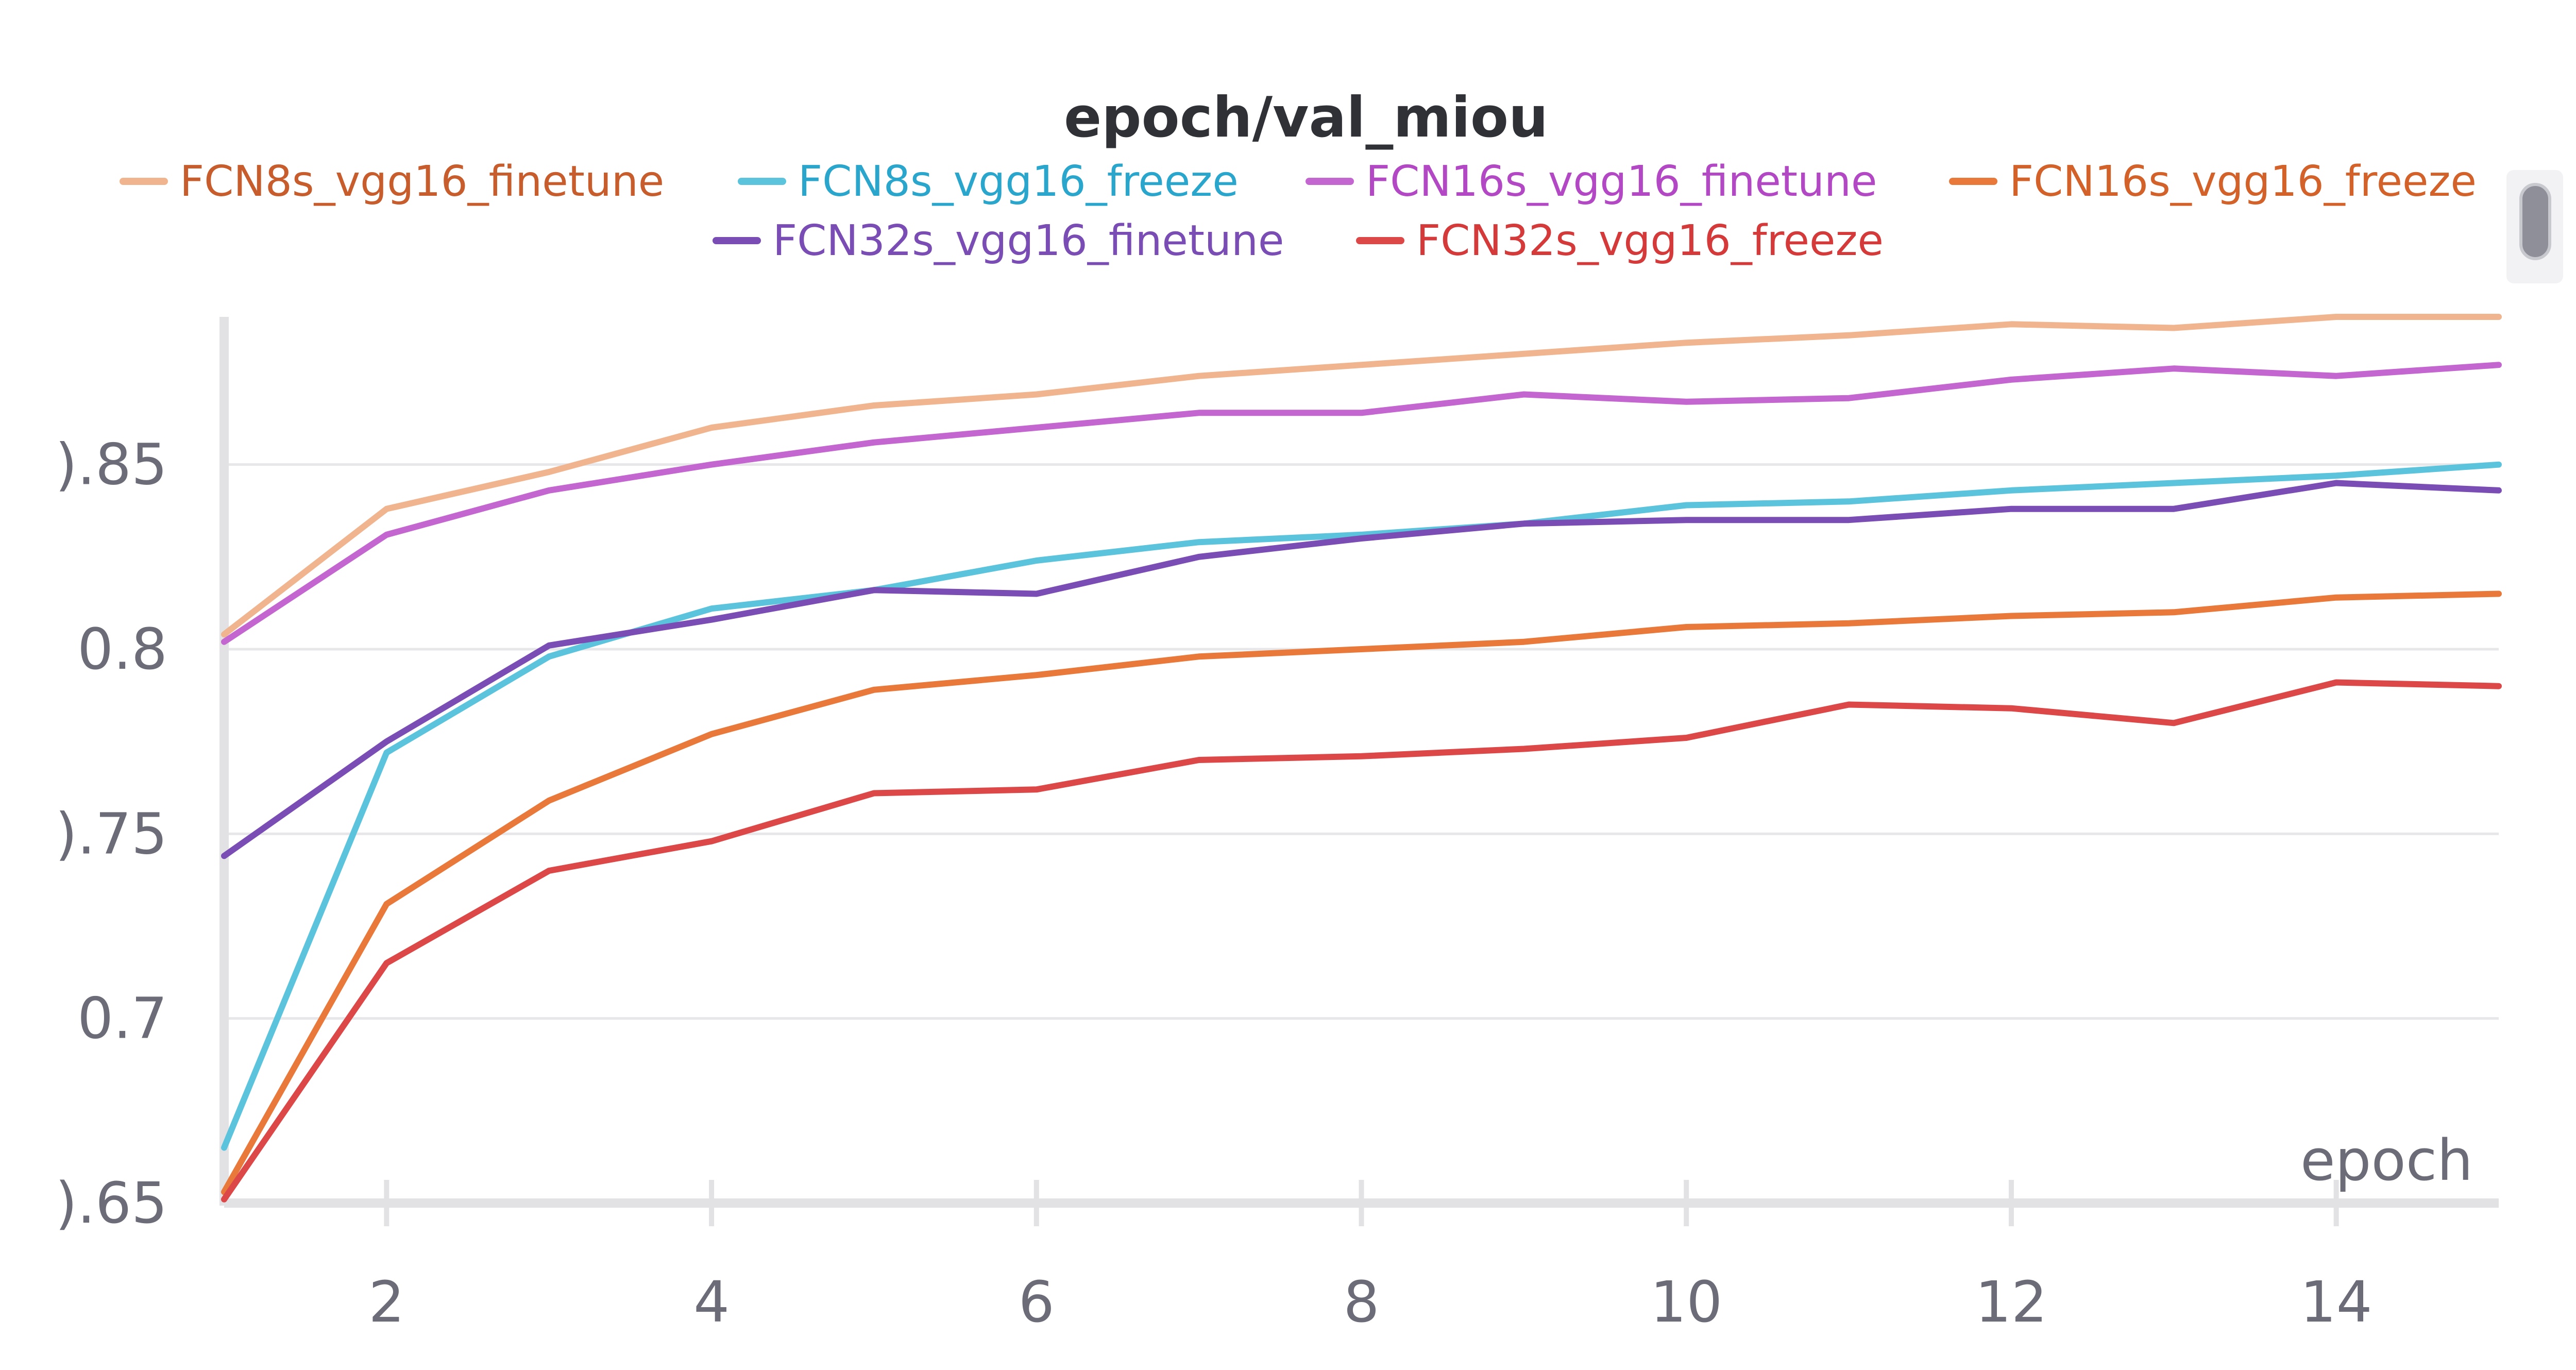 This screenshot has width=2576, height=1370. What do you see at coordinates (2535, 221) in the screenshot?
I see `legend-scrollbar-thumb` at bounding box center [2535, 221].